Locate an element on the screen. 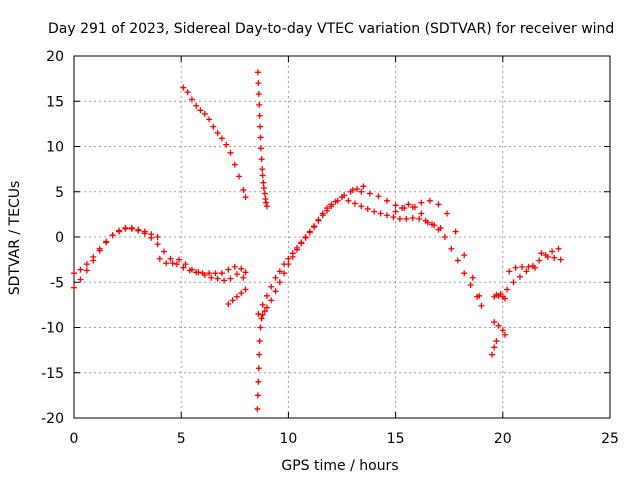  y-tick-label: -20 is located at coordinates (52, 419).